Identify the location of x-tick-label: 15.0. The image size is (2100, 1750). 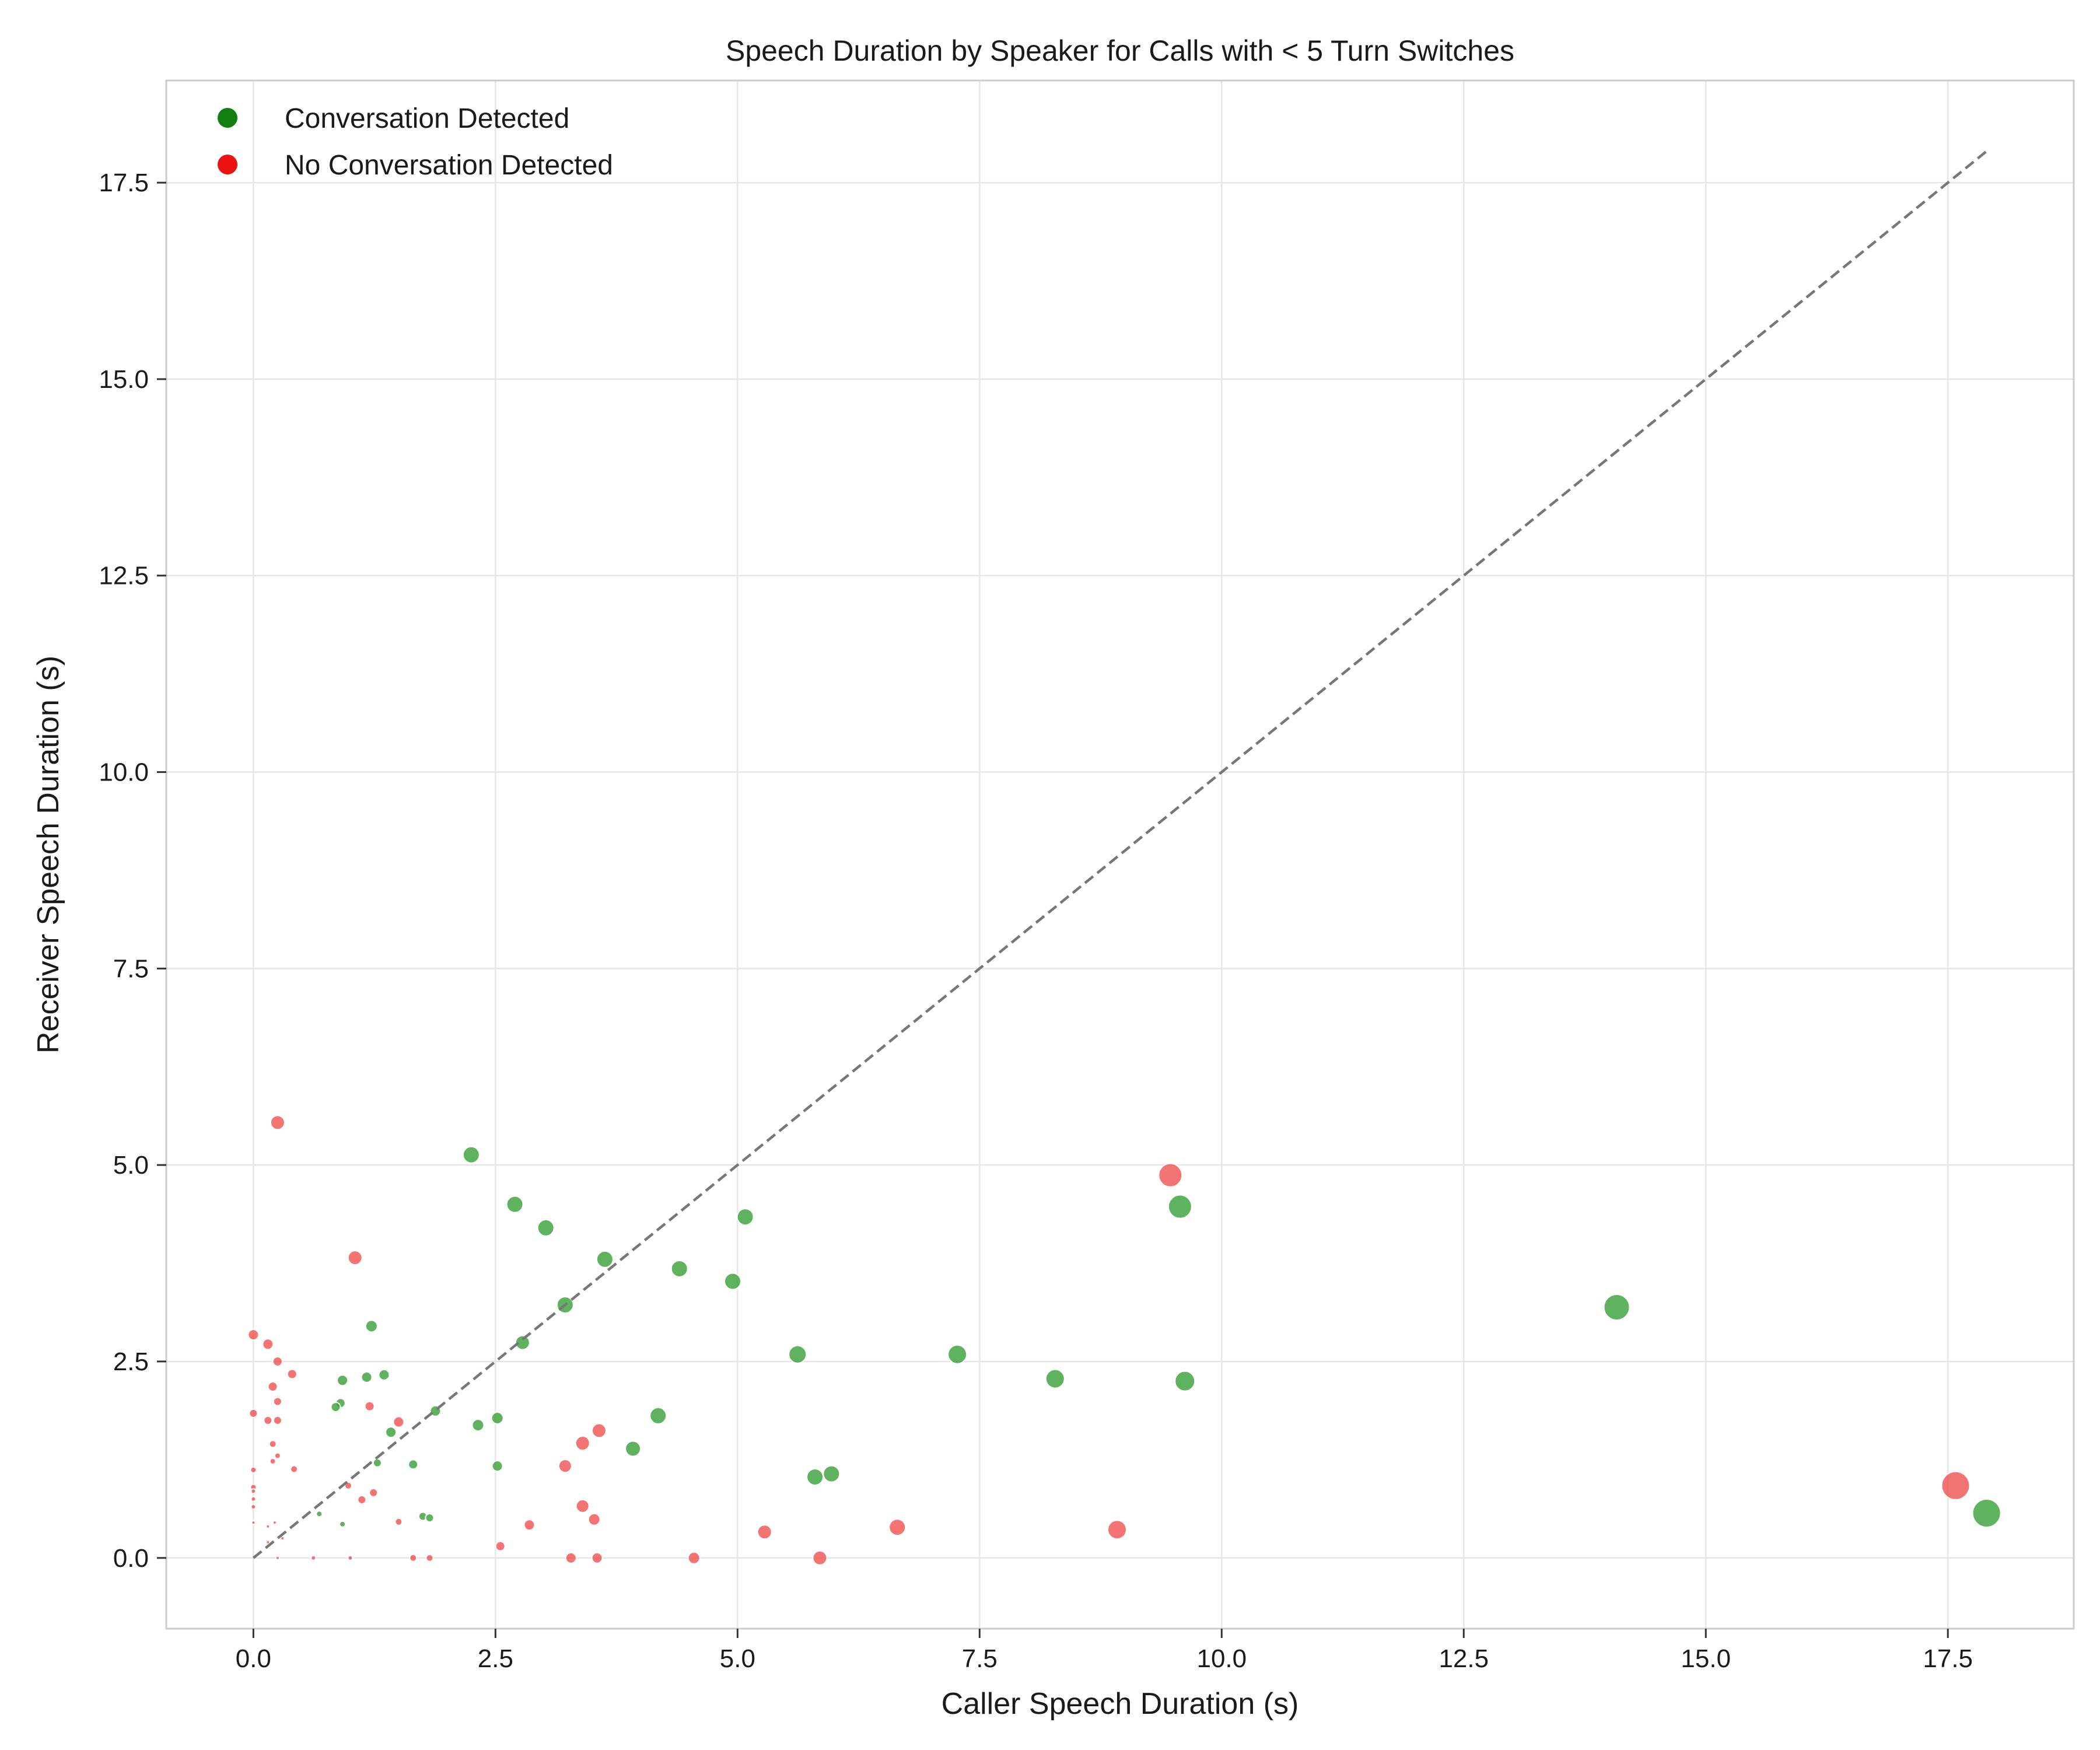
(1706, 1658).